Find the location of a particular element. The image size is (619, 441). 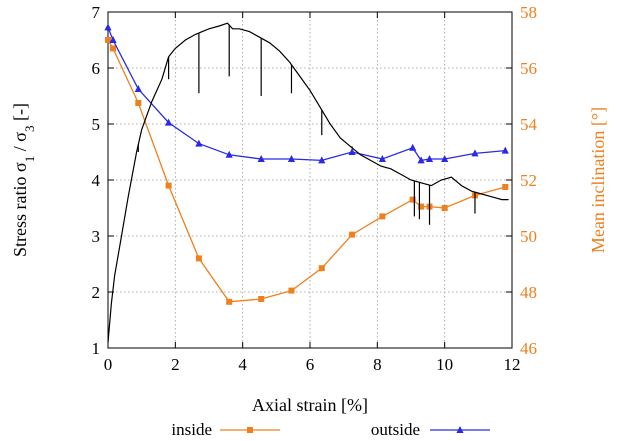

legend-marker-outside is located at coordinates (460, 429).